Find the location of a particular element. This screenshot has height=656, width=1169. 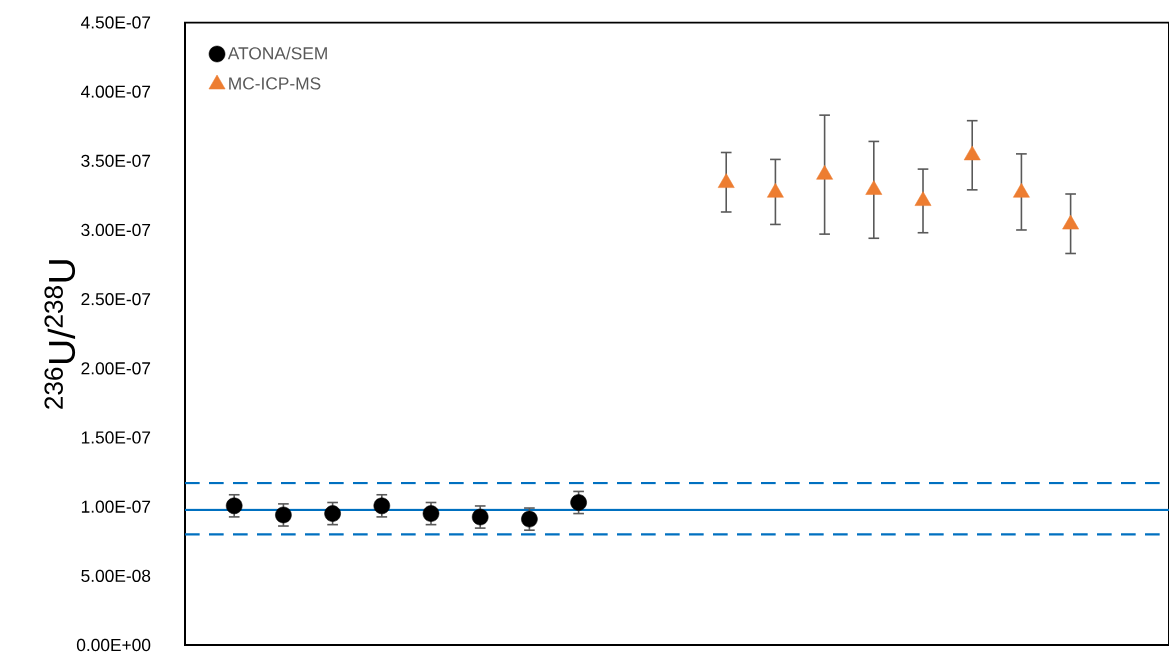

legend-label: MC-ICP-MS is located at coordinates (275, 83).